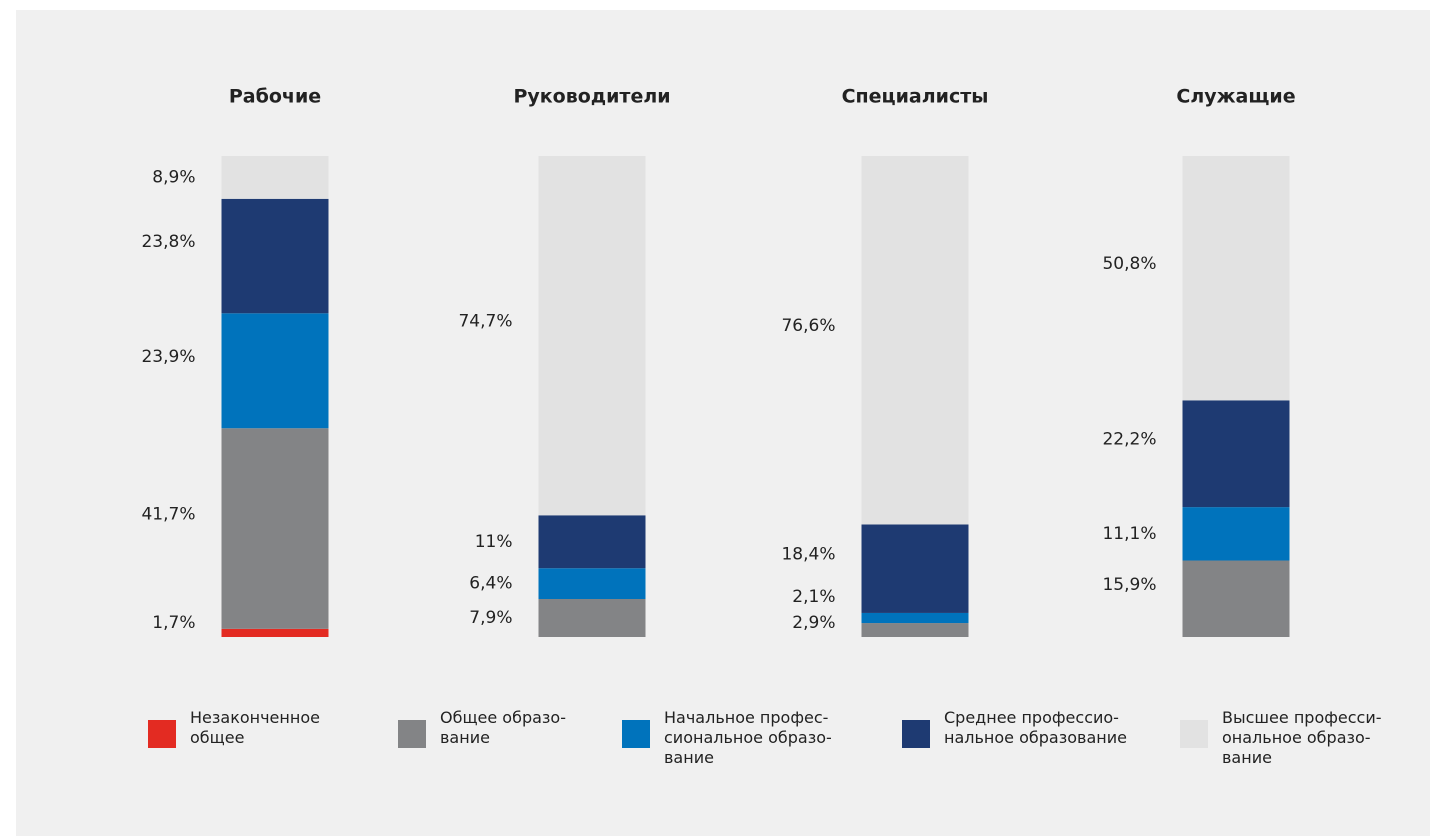 The width and height of the screenshot is (1430, 836). I want to click on value-label: 11,1%, so click(1129, 534).